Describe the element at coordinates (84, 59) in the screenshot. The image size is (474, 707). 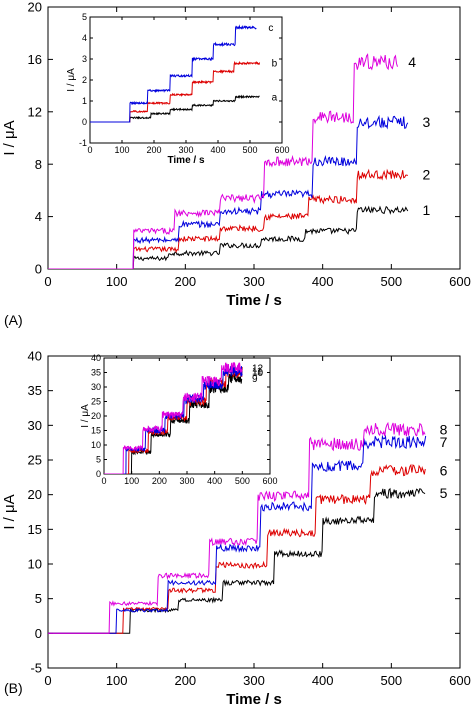
I see `inset-y-tick-label: 3` at that location.